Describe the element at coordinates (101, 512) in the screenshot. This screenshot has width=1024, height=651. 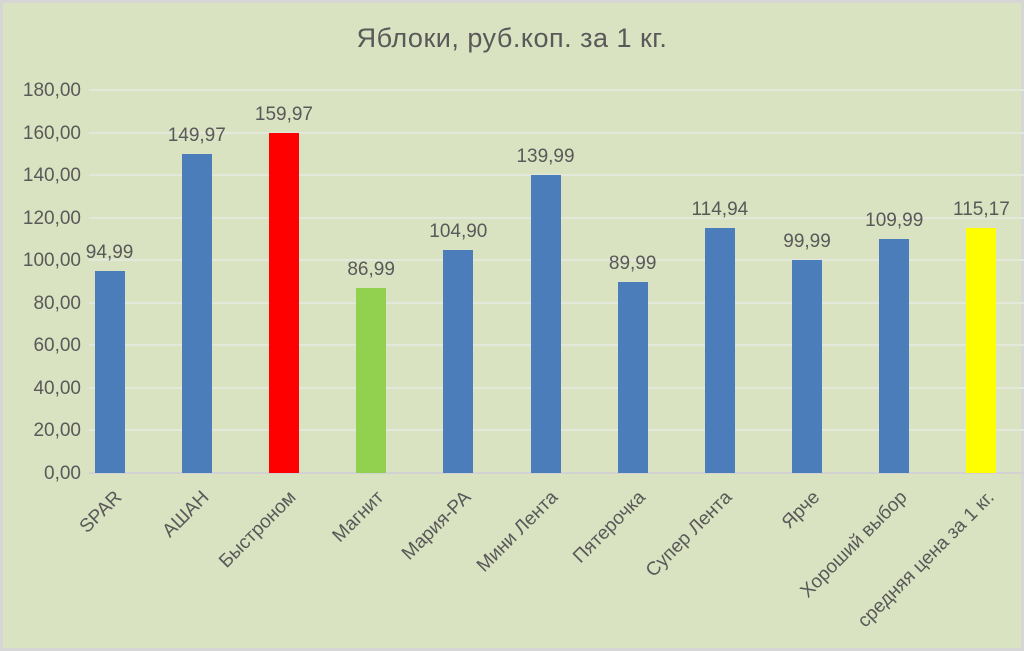
I see `x-axis-label: SPAR` at that location.